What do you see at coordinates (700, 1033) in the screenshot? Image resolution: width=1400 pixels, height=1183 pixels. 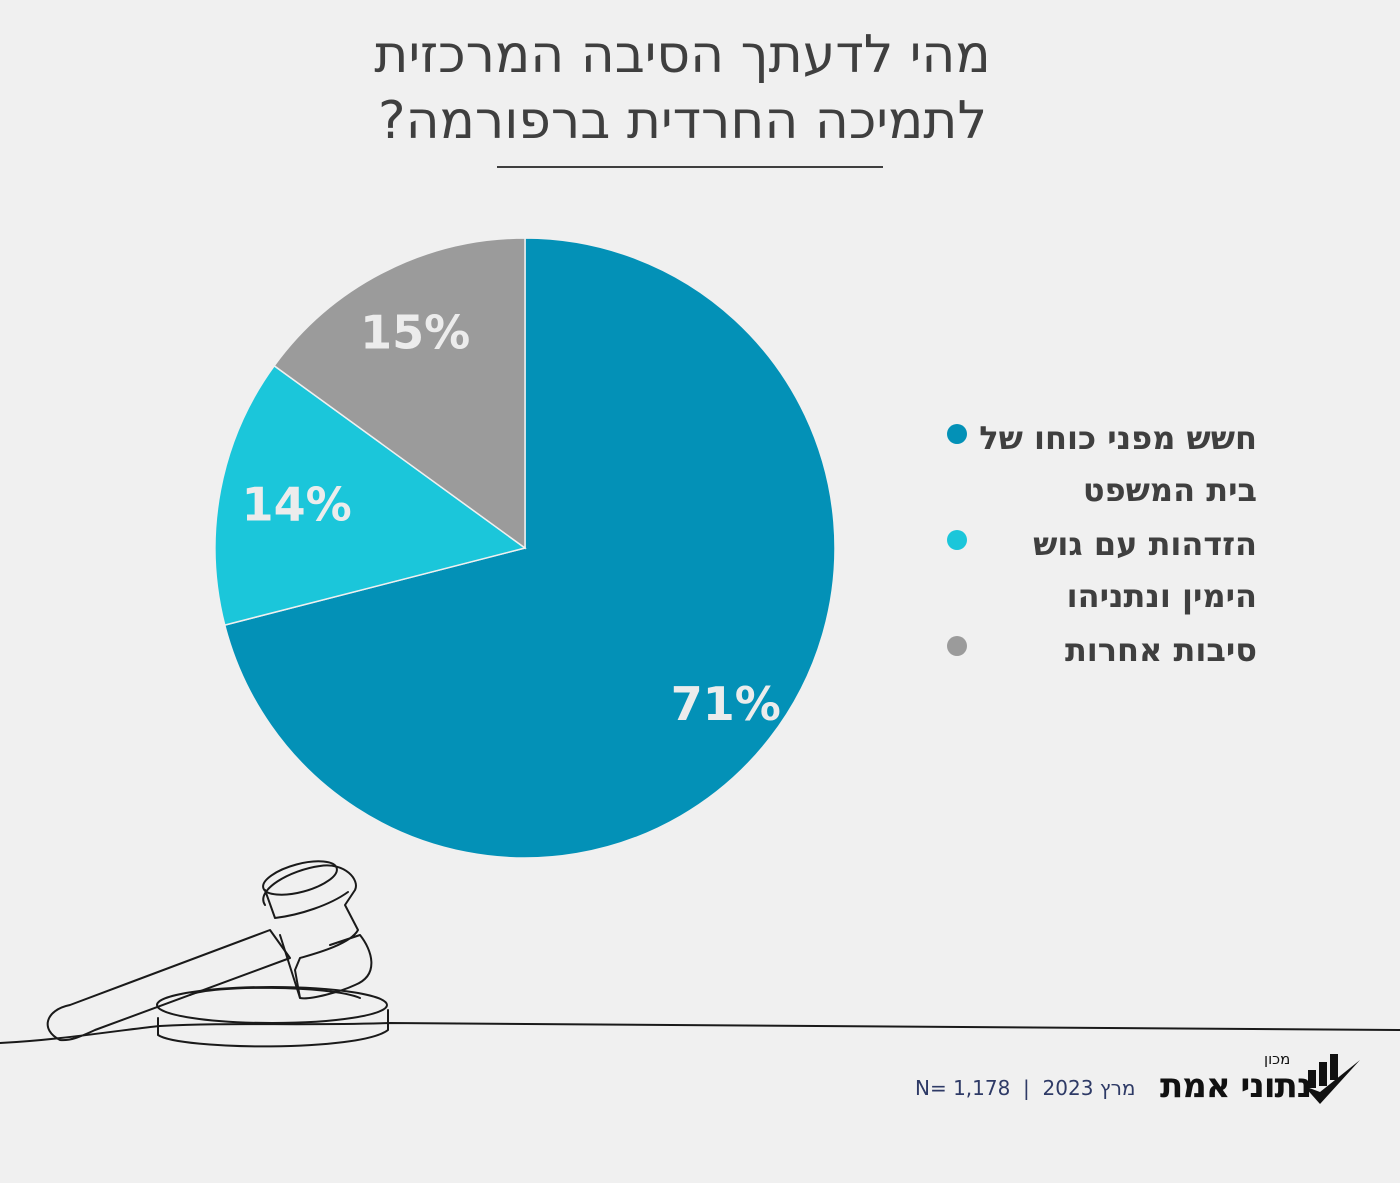 I see `ground-line` at bounding box center [700, 1033].